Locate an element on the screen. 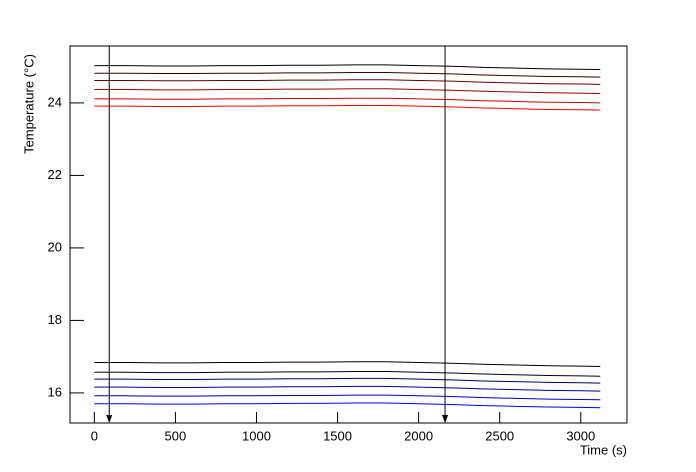 Image resolution: width=696 pixels, height=472 pixels. x-tick-label: 500 is located at coordinates (176, 435).